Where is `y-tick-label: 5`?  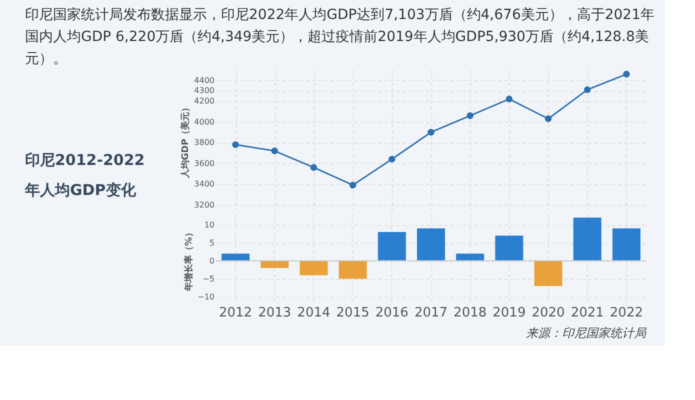
y-tick-label: 5 is located at coordinates (211, 243).